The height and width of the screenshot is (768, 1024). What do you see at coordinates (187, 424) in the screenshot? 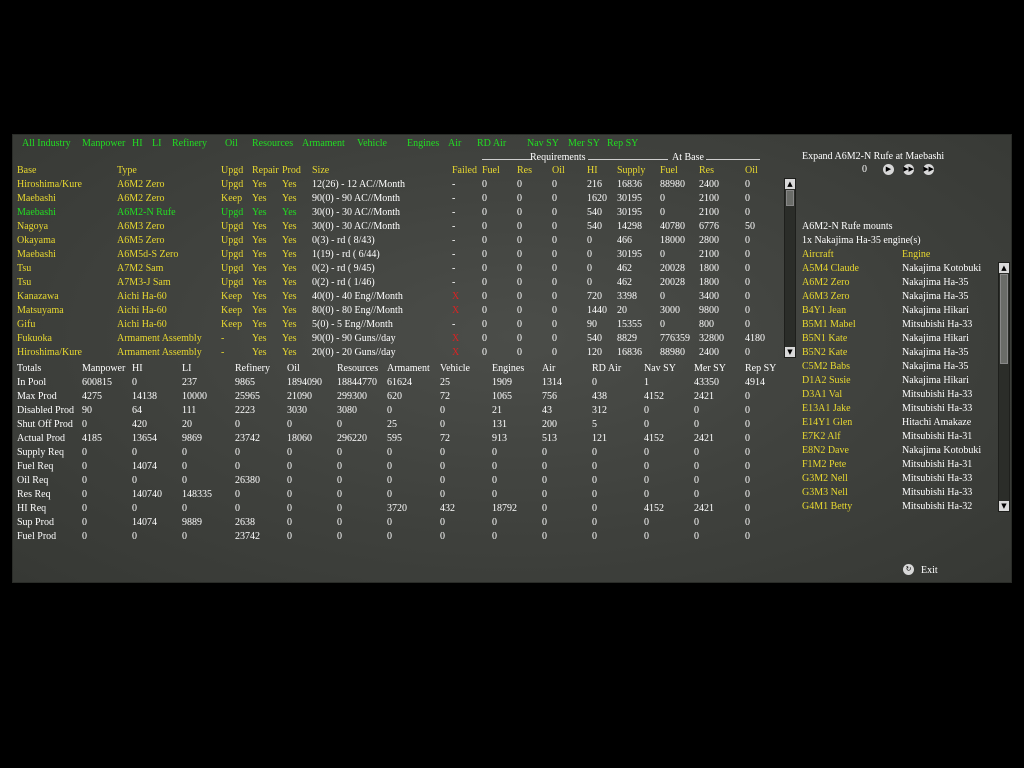
I see `totals-row-cell: 20` at bounding box center [187, 424].